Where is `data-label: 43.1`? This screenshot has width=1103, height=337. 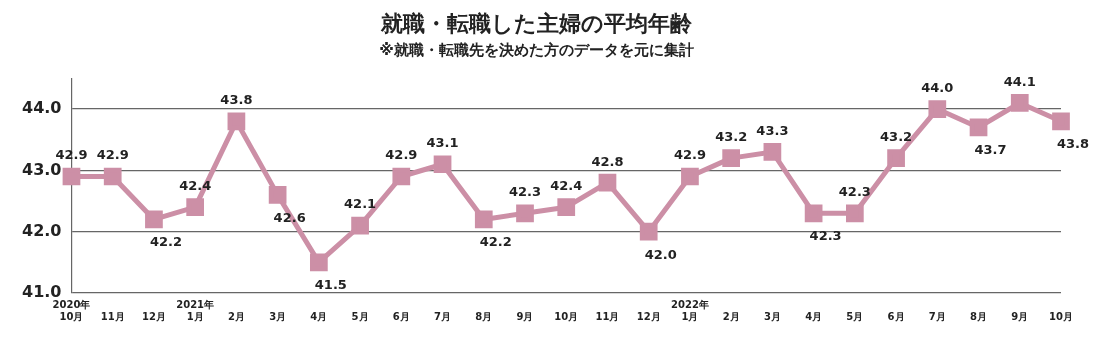
data-label: 43.1 is located at coordinates (442, 143).